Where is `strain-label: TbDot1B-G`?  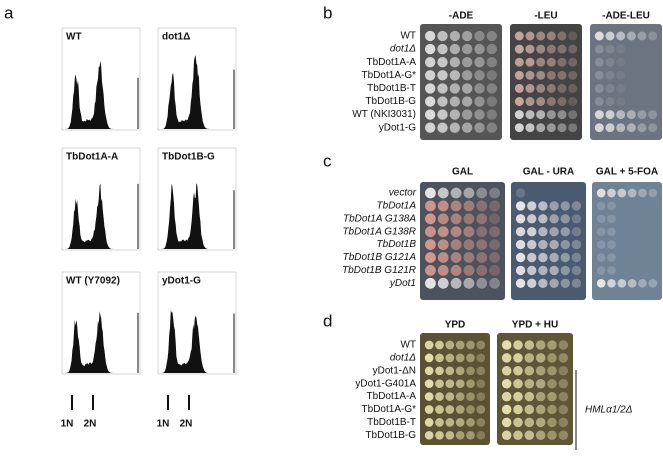 strain-label: TbDot1B-G is located at coordinates (390, 435).